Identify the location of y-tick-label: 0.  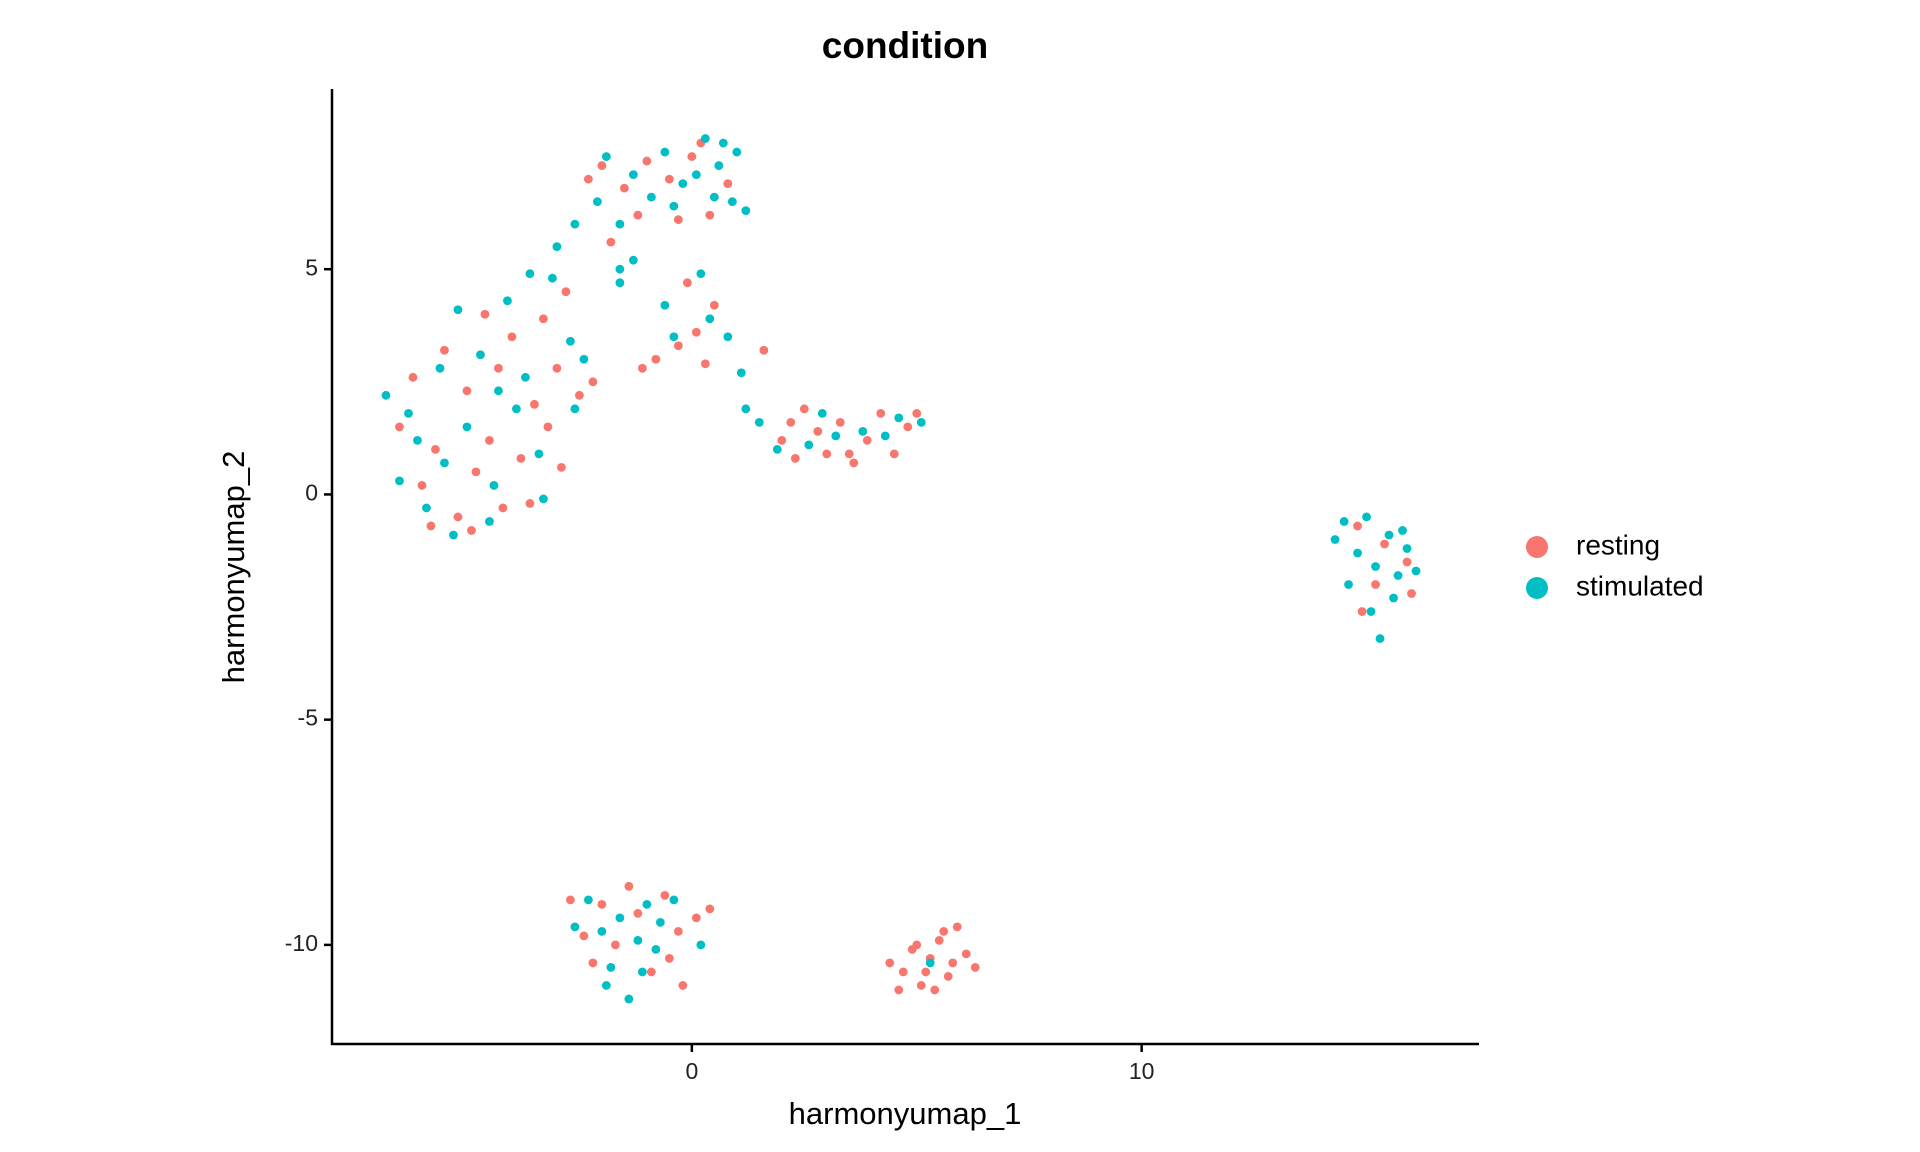
(311, 493).